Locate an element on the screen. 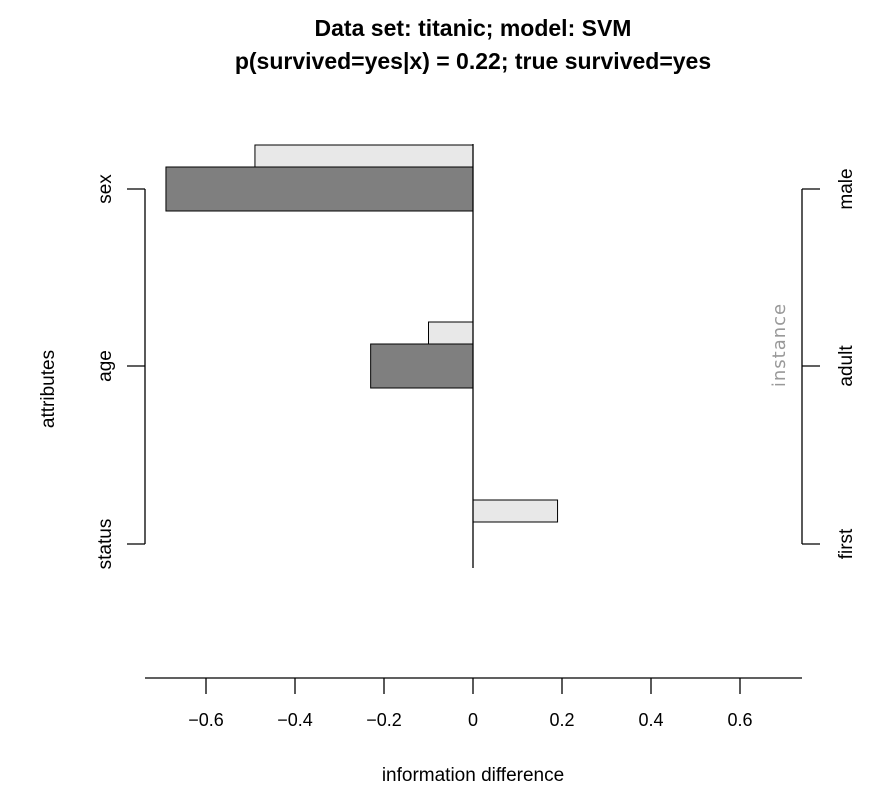 The height and width of the screenshot is (806, 882). instance-axis-title: instance is located at coordinates (779, 345).